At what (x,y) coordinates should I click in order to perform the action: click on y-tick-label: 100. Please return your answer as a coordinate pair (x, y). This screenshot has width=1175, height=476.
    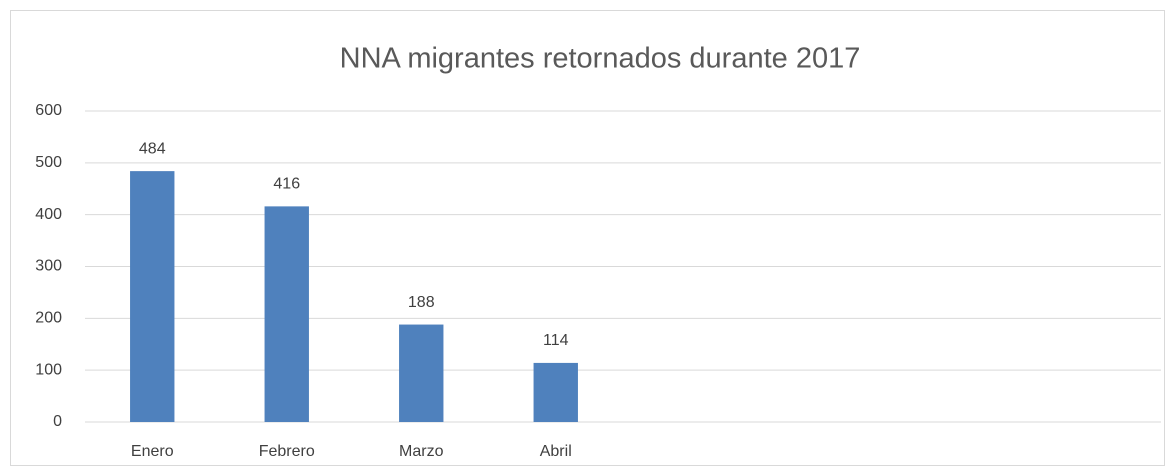
    Looking at the image, I should click on (48, 369).